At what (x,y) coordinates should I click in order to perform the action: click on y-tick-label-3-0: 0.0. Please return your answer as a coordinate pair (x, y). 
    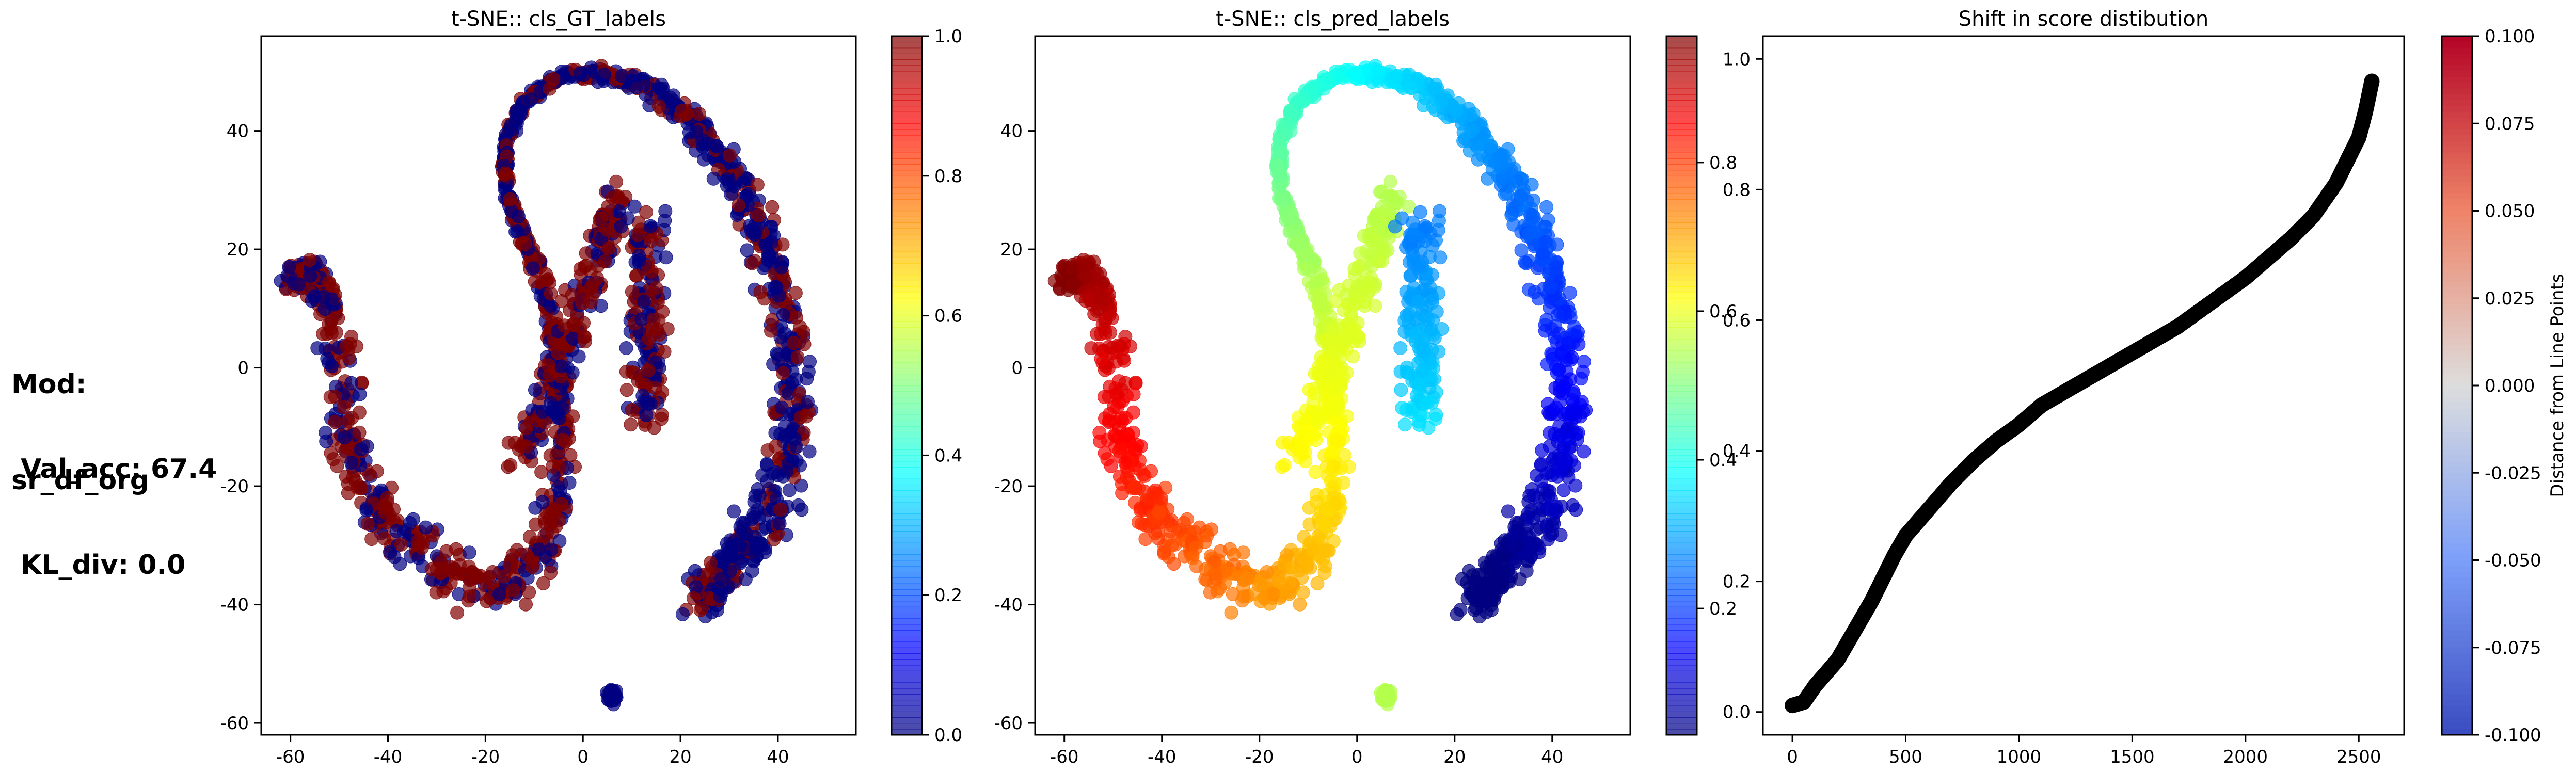
    Looking at the image, I should click on (1737, 712).